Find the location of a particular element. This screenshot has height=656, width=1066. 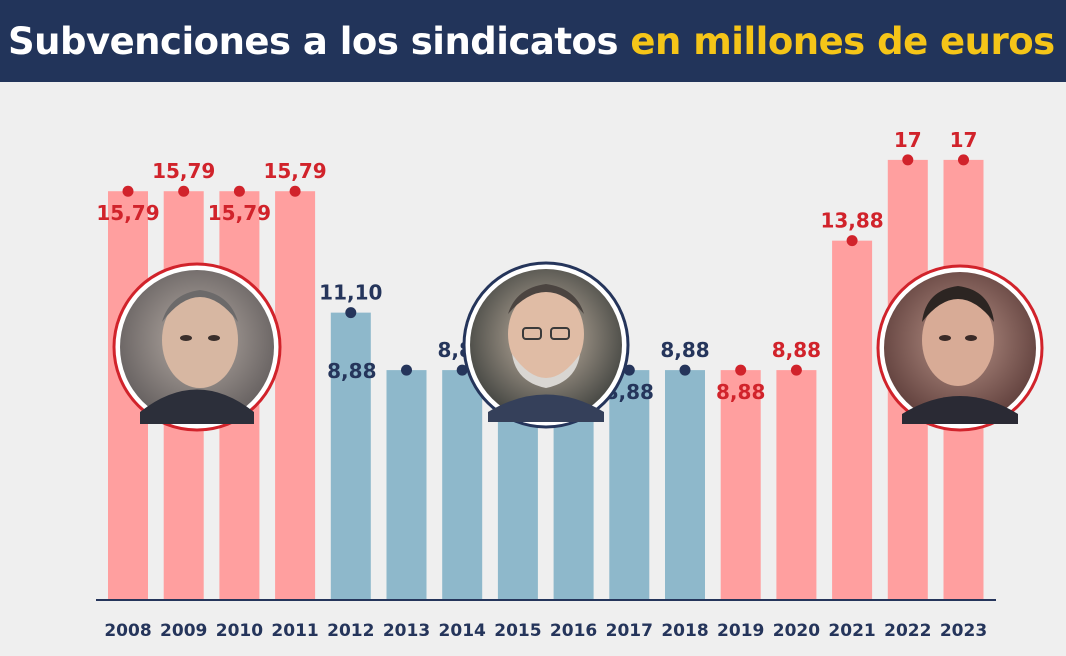

value-marker-2010 is located at coordinates (239, 191).